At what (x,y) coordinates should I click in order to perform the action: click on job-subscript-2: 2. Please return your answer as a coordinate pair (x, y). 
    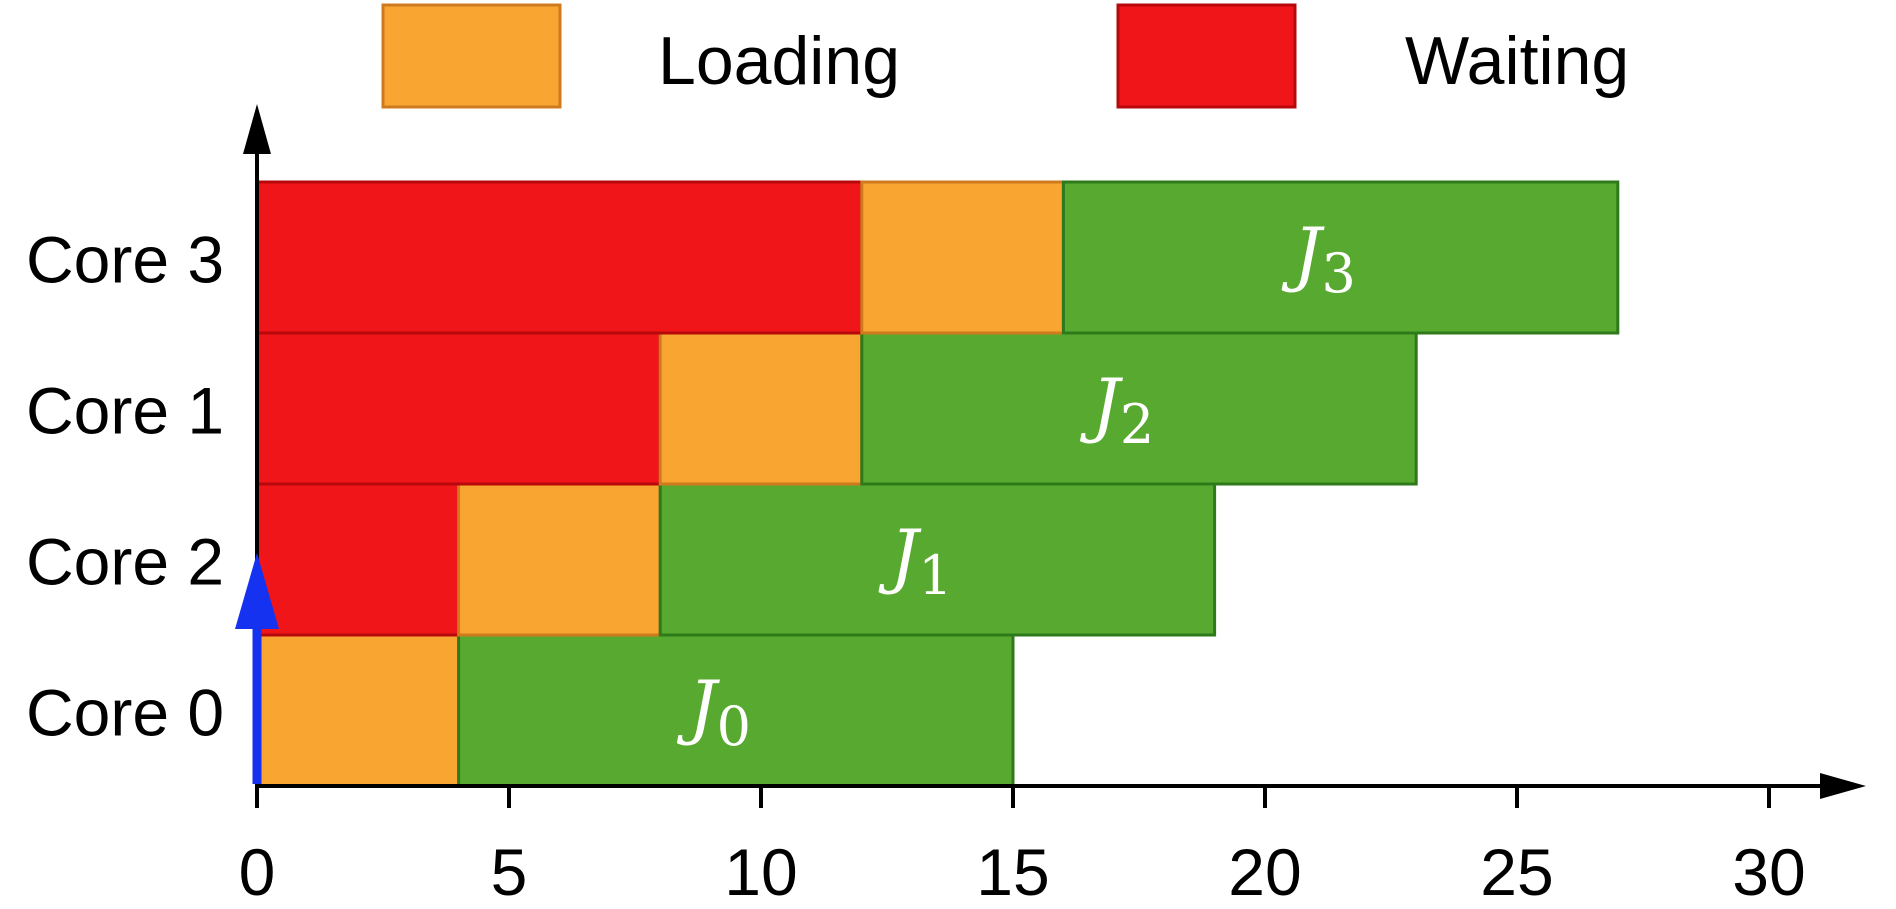
    Looking at the image, I should click on (1137, 424).